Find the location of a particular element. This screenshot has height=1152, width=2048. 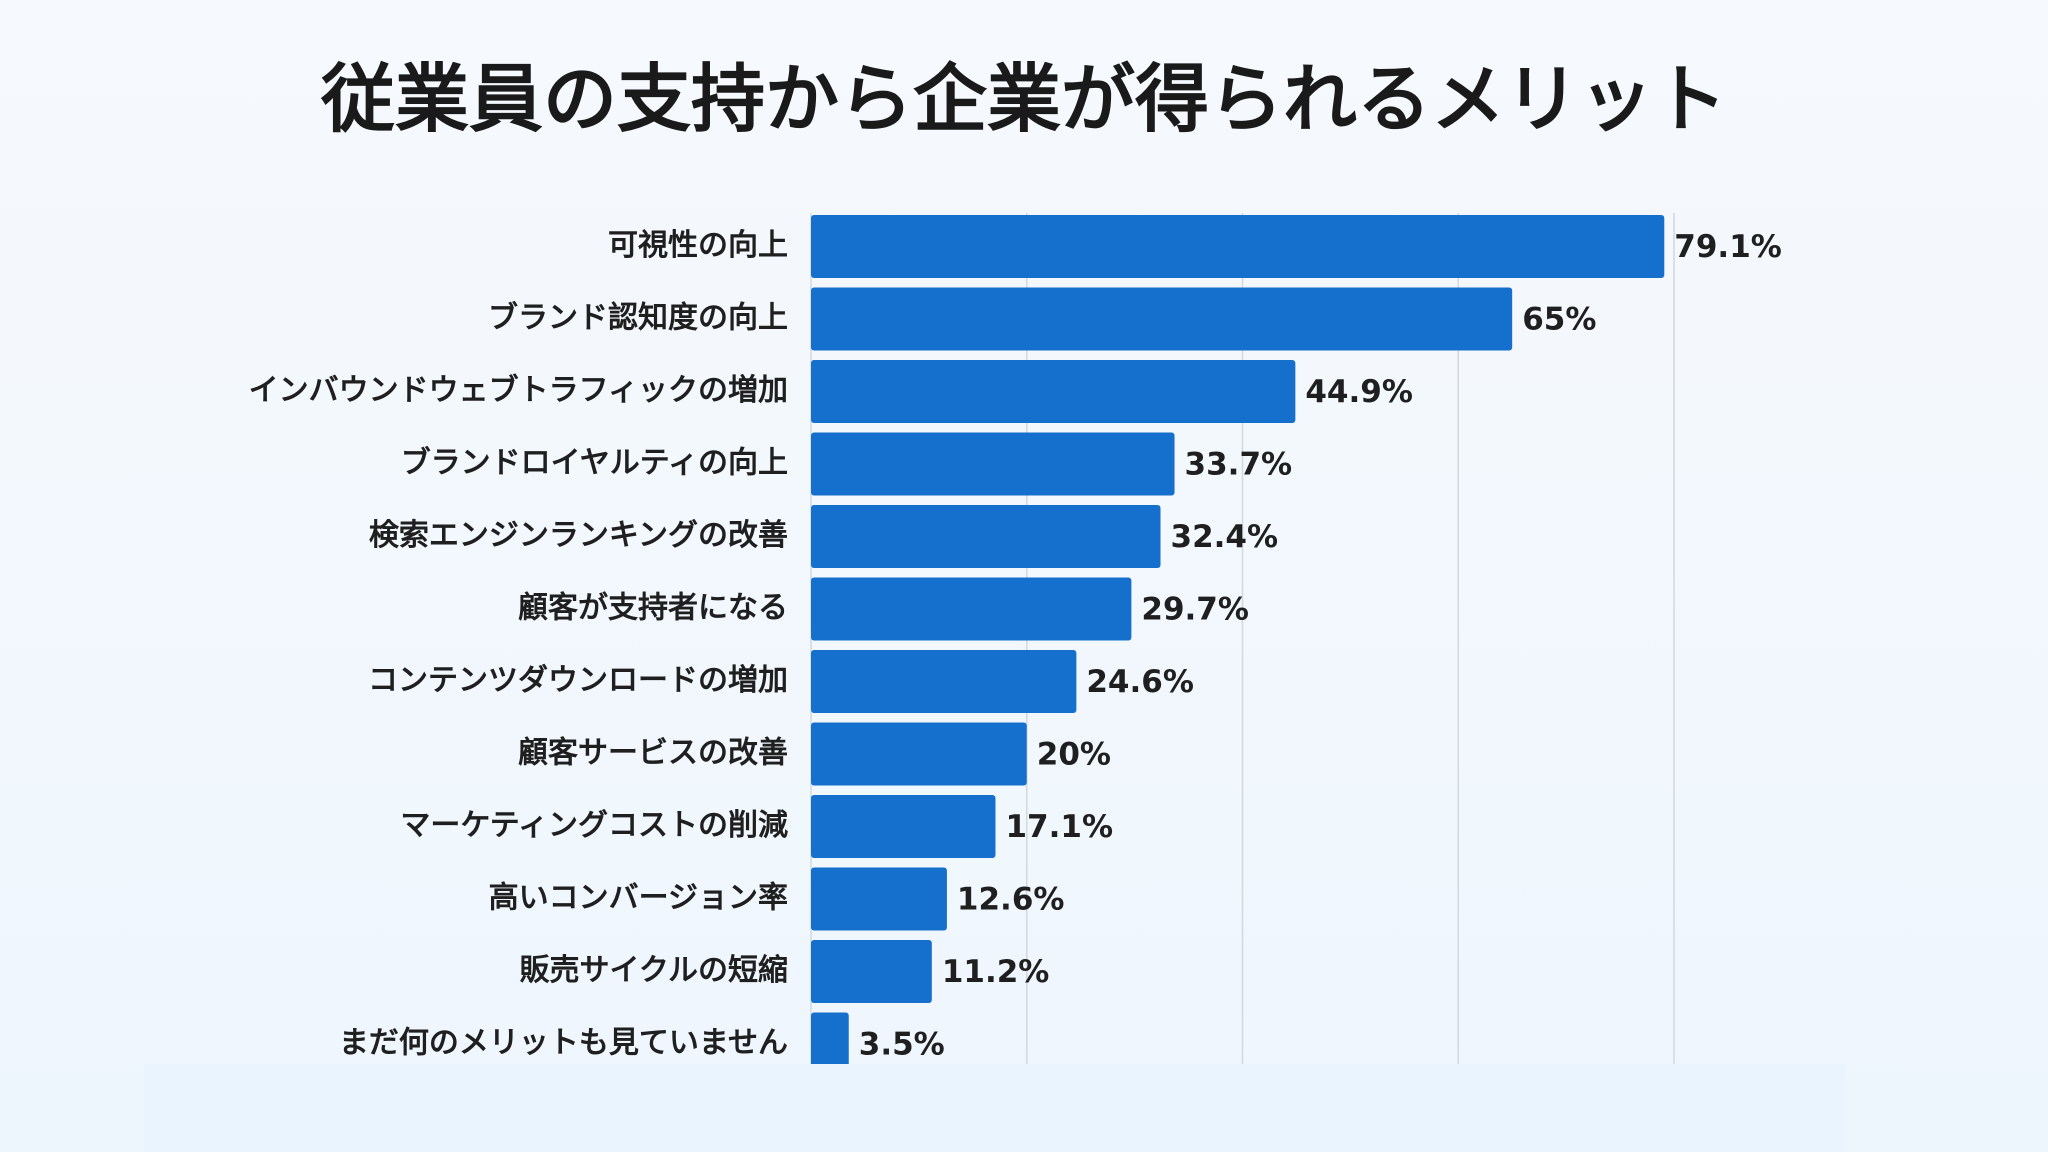

y-tick-label: 販売サイクルの短縮 is located at coordinates (654, 970).